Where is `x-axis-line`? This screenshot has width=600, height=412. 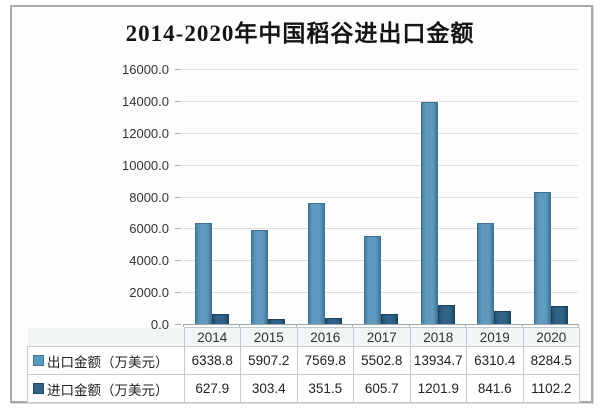
x-axis-line is located at coordinates (380, 324).